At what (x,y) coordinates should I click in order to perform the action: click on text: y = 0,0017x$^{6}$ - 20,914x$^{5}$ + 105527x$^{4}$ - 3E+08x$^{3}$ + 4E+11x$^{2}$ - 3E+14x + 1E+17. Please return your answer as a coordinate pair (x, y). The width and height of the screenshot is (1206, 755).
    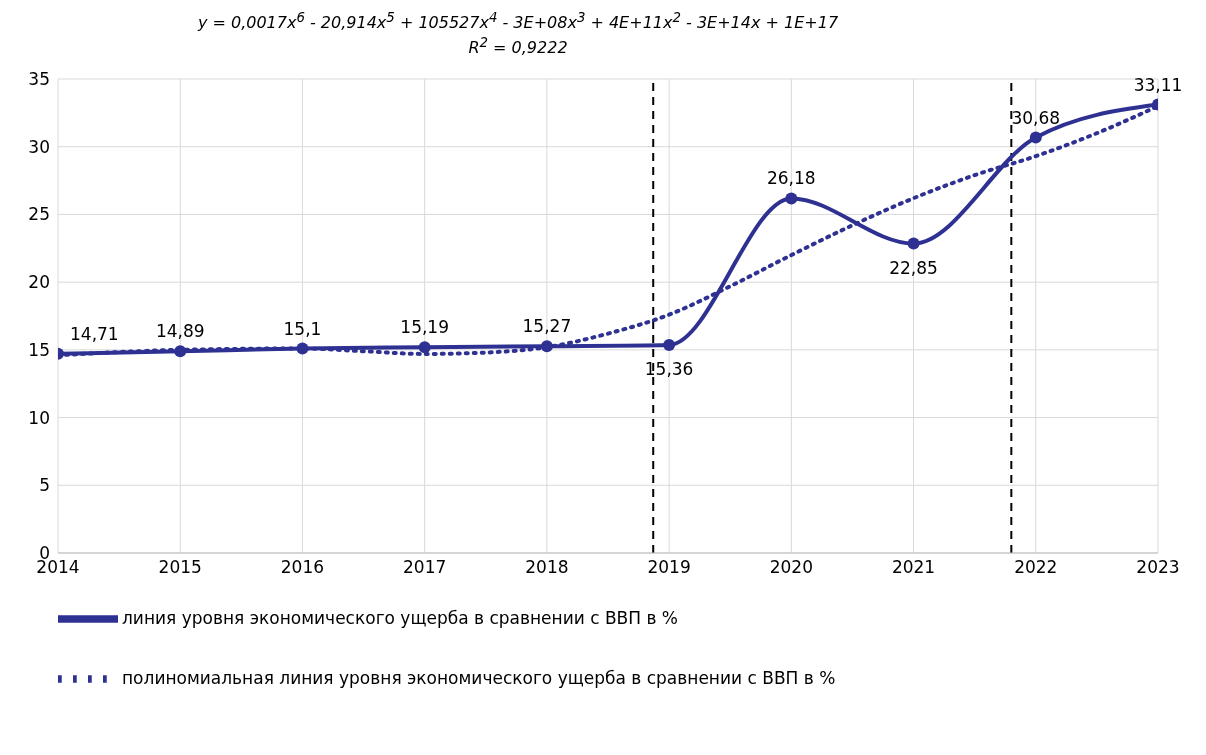
    Looking at the image, I should click on (518, 21).